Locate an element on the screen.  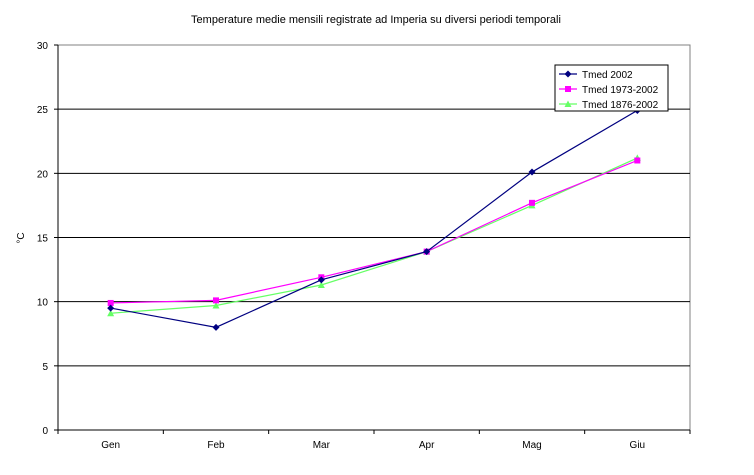
legend-label: Tmed 1973-2002 is located at coordinates (620, 90).